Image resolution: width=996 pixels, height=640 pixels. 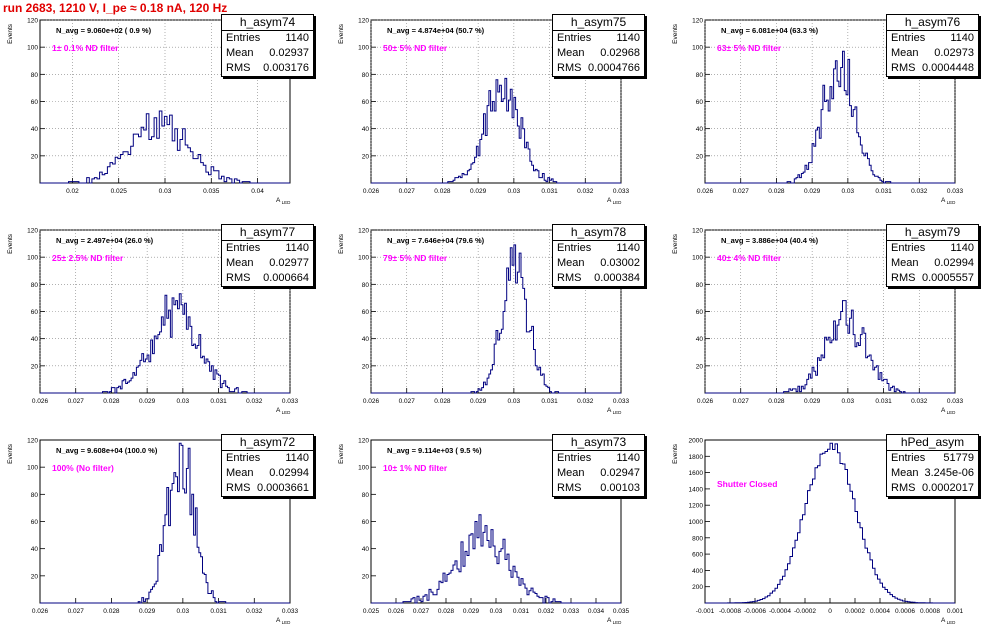 I want to click on filter-note-label: 63± 5% ND filter, so click(x=749, y=48).